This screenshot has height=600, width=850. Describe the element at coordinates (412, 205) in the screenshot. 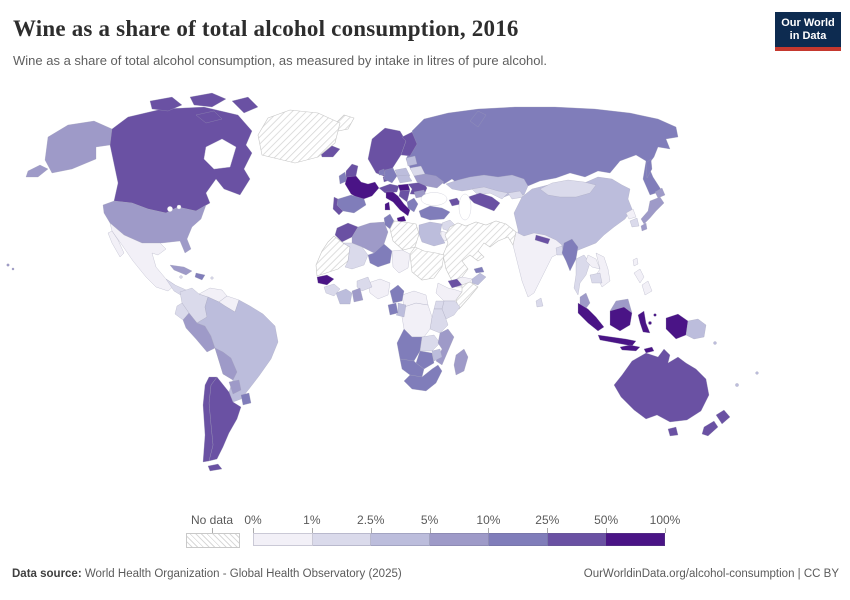

I see `region-greece` at that location.